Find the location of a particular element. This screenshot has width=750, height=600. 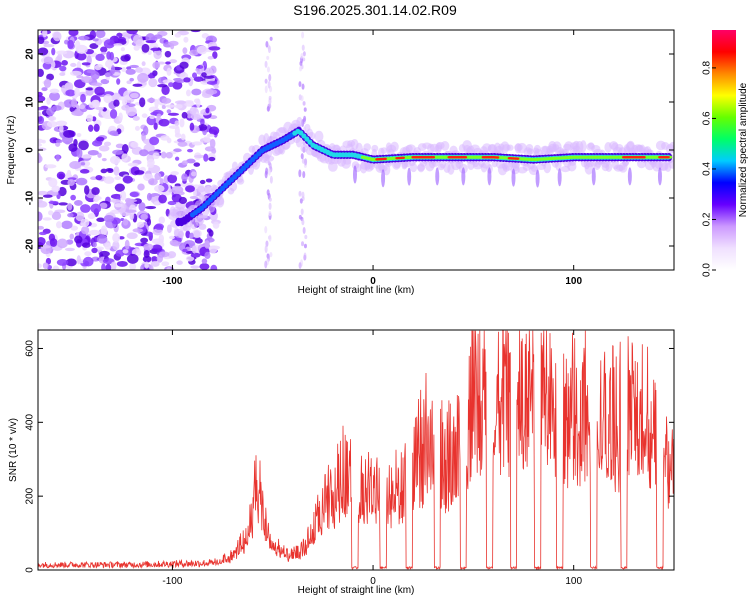

spectrogram-y-tick-label: 10 is located at coordinates (30, 102).